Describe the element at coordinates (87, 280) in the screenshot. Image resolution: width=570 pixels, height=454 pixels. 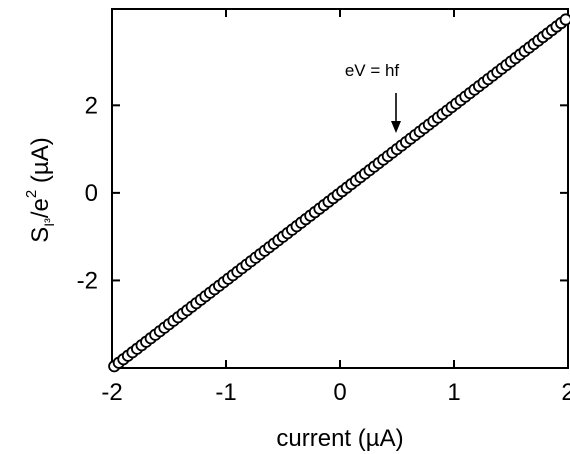
I see `y-tick-label: -2` at that location.